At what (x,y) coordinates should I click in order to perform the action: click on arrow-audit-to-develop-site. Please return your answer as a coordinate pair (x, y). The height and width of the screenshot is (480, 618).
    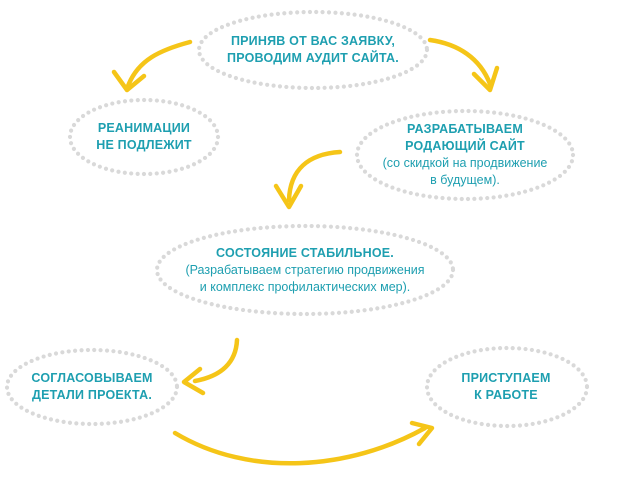
    Looking at the image, I should click on (463, 65).